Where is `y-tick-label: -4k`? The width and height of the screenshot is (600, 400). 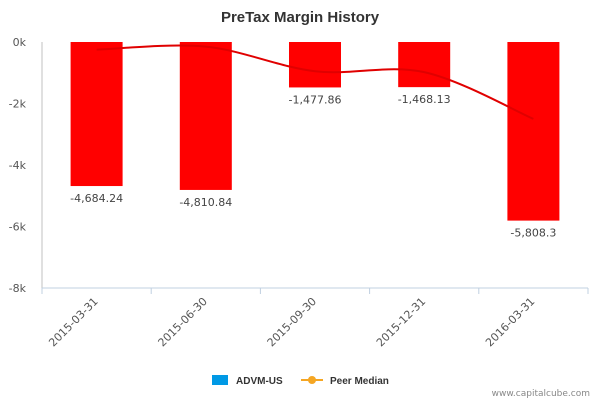
y-tick-label: -4k is located at coordinates (18, 165).